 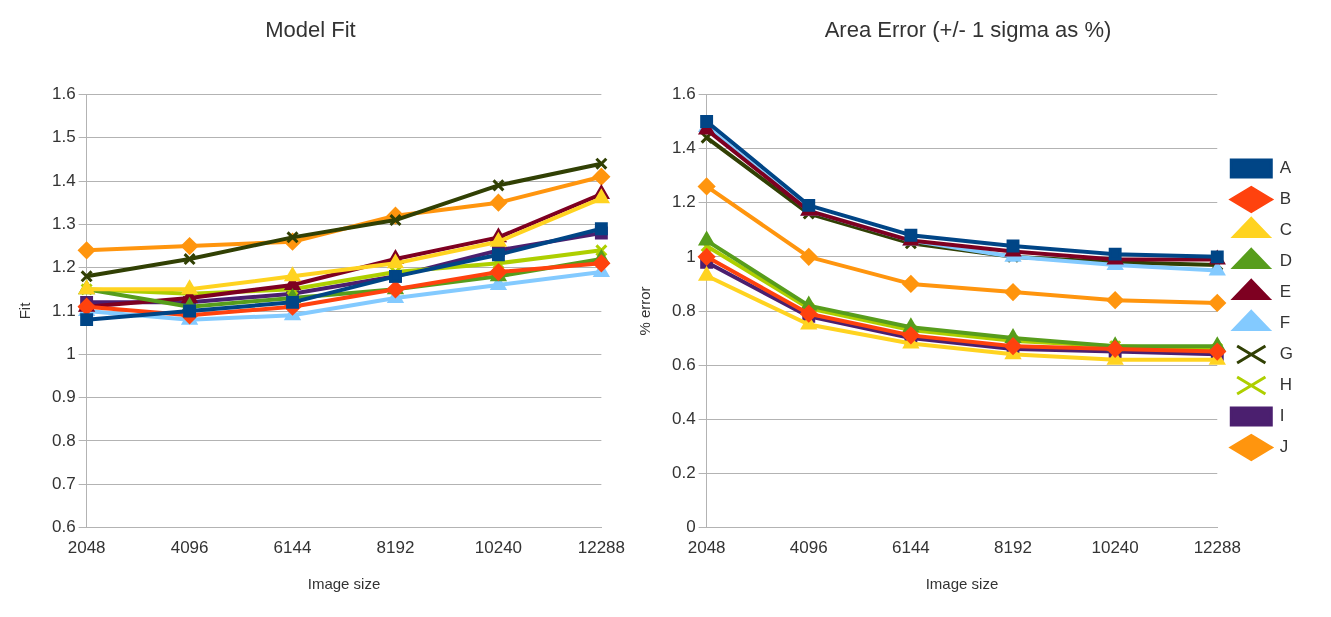 I want to click on legend-label: C, so click(x=1286, y=230).